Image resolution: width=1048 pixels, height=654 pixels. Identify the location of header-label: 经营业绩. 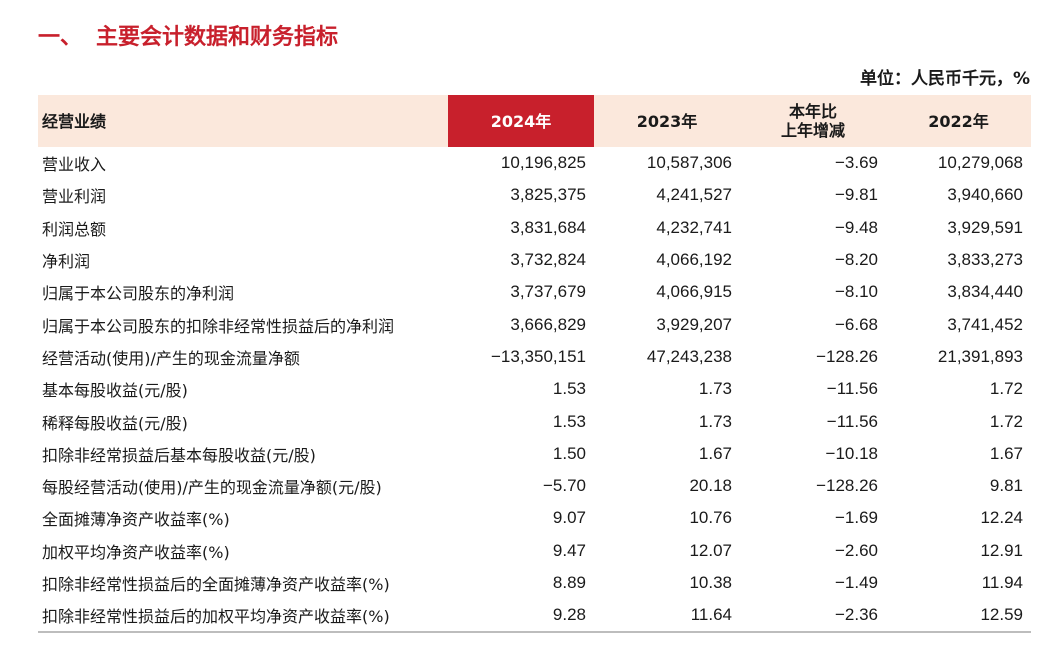
(243, 121).